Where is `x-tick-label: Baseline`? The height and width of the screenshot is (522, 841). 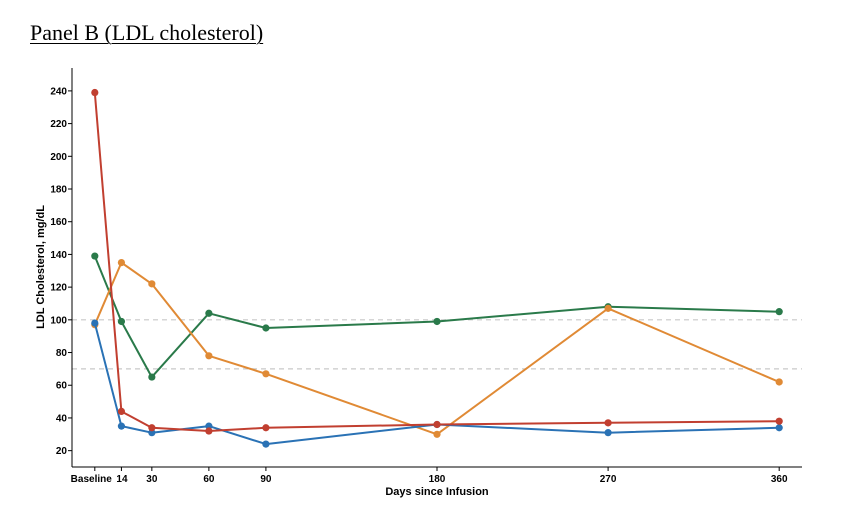 x-tick-label: Baseline is located at coordinates (92, 479).